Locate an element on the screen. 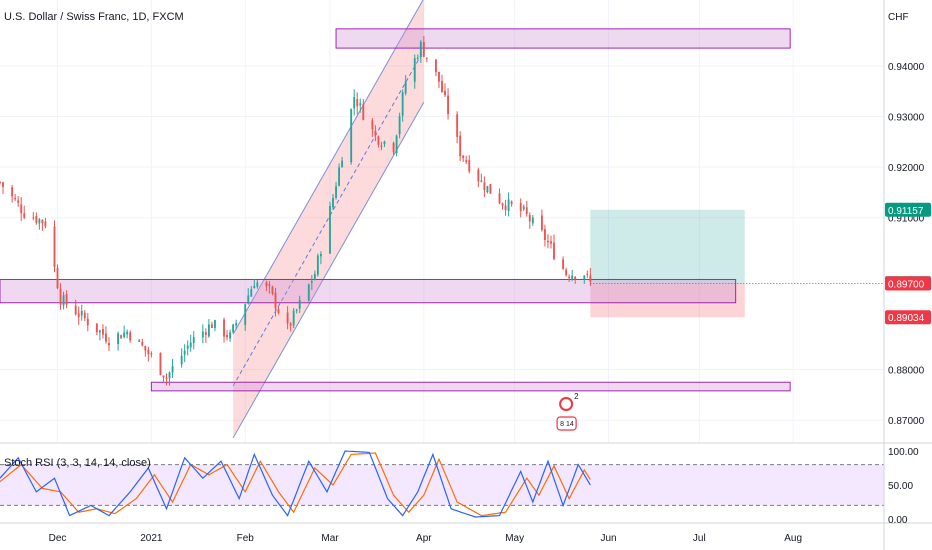 Image resolution: width=932 pixels, height=550 pixels. stoch-rsi-tick-label: 100.00 is located at coordinates (903, 452).